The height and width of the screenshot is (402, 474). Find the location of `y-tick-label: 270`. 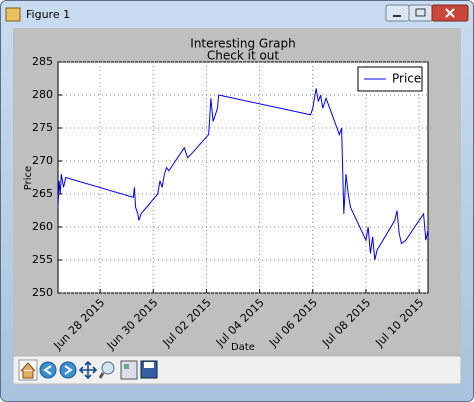

y-tick-label: 270 is located at coordinates (42, 160).